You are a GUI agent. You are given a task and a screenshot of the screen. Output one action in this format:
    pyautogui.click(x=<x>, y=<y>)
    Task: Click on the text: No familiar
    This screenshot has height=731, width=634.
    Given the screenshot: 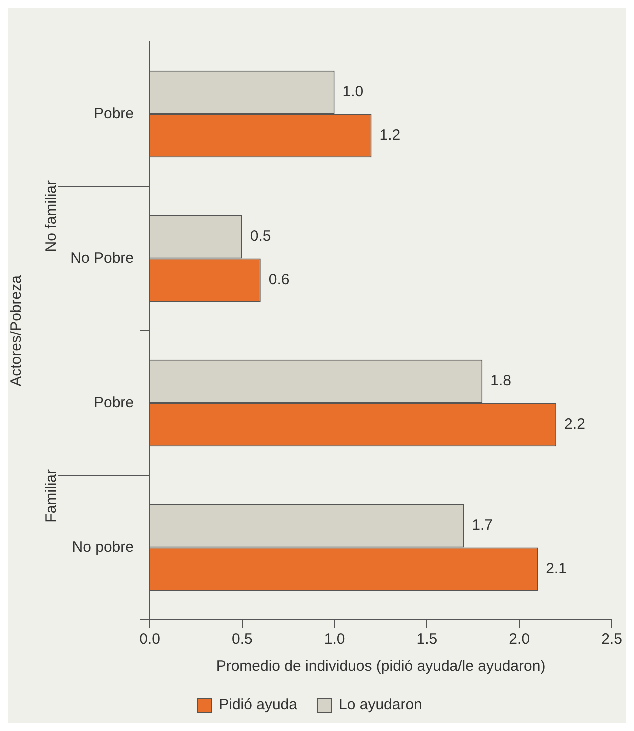 What is the action you would take?
    pyautogui.click(x=51, y=216)
    